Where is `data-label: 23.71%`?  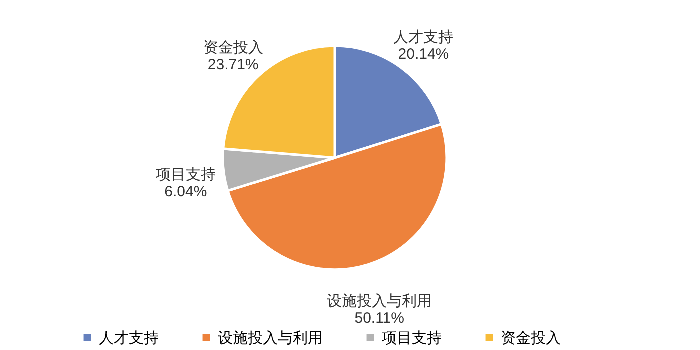 data-label: 23.71% is located at coordinates (233, 65).